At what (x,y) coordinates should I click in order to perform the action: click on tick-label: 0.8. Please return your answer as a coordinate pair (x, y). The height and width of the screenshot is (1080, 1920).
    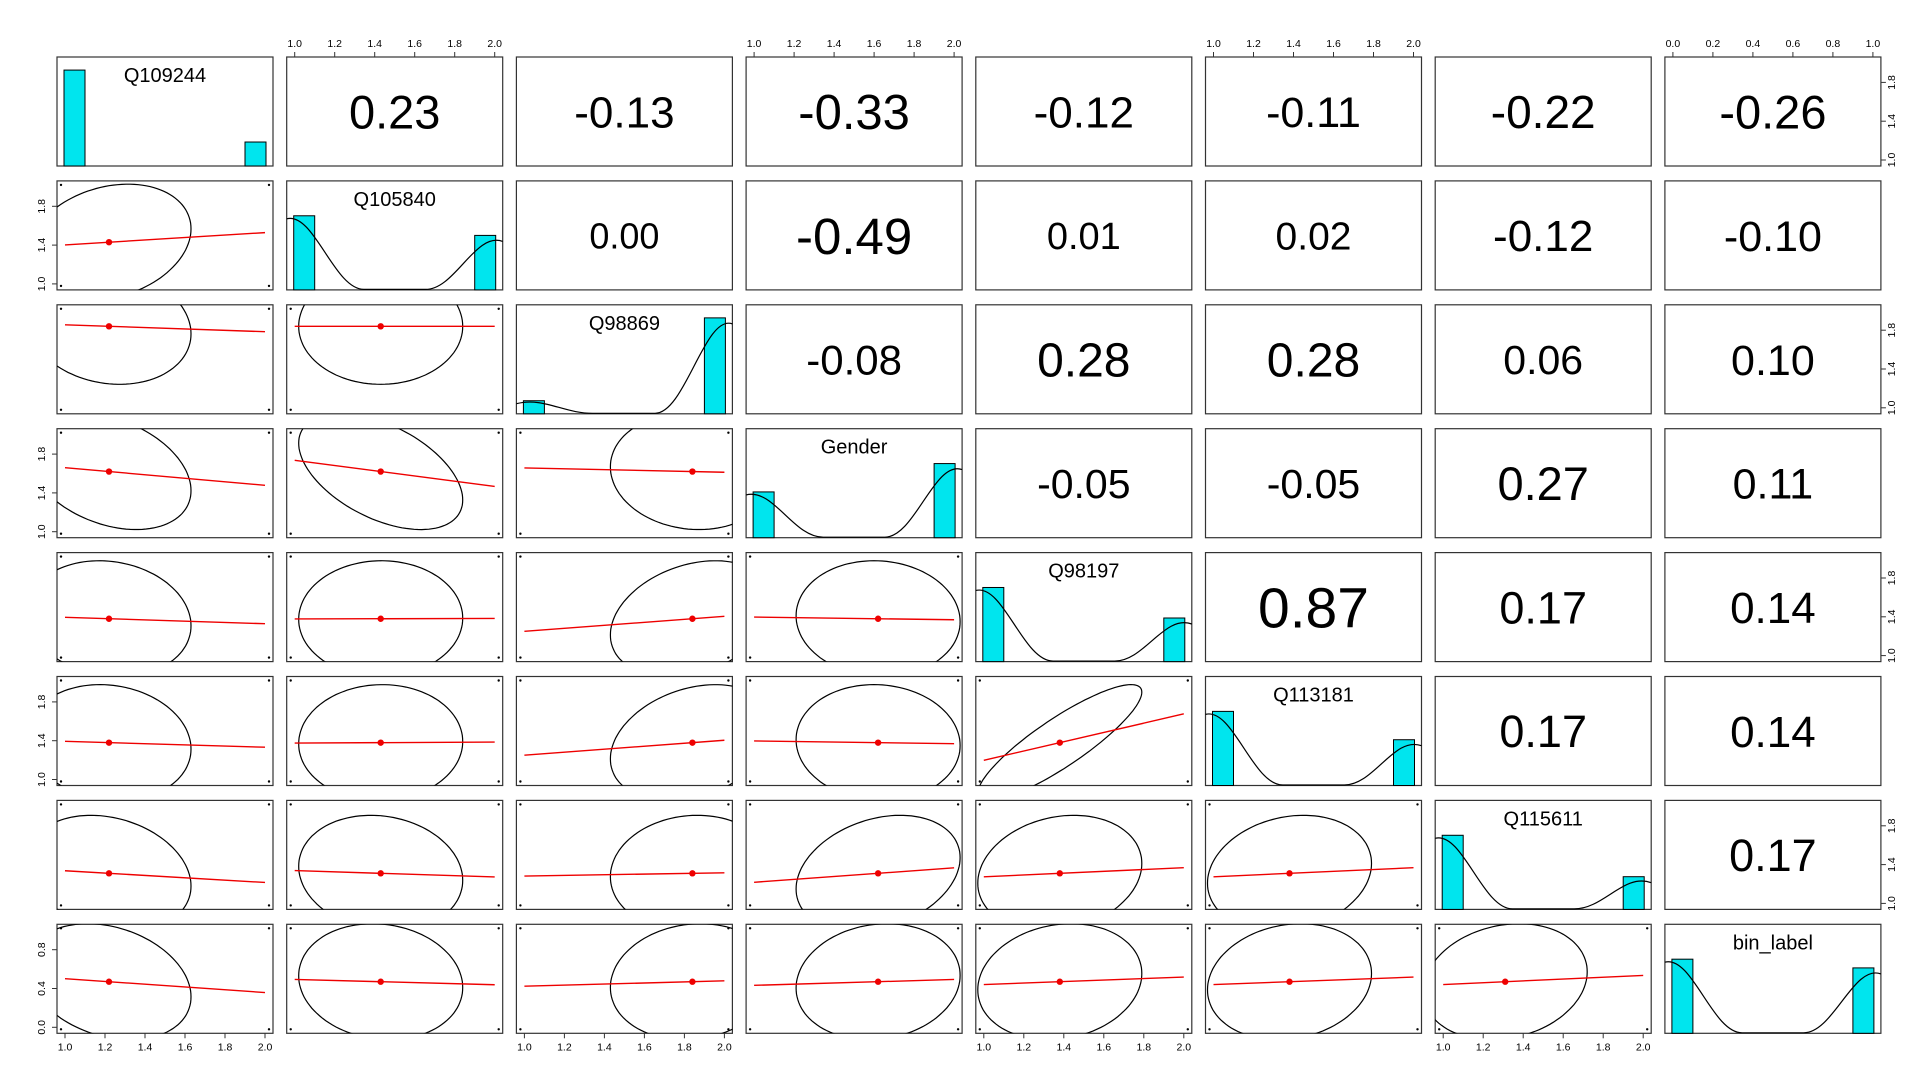
    Looking at the image, I should click on (1833, 44).